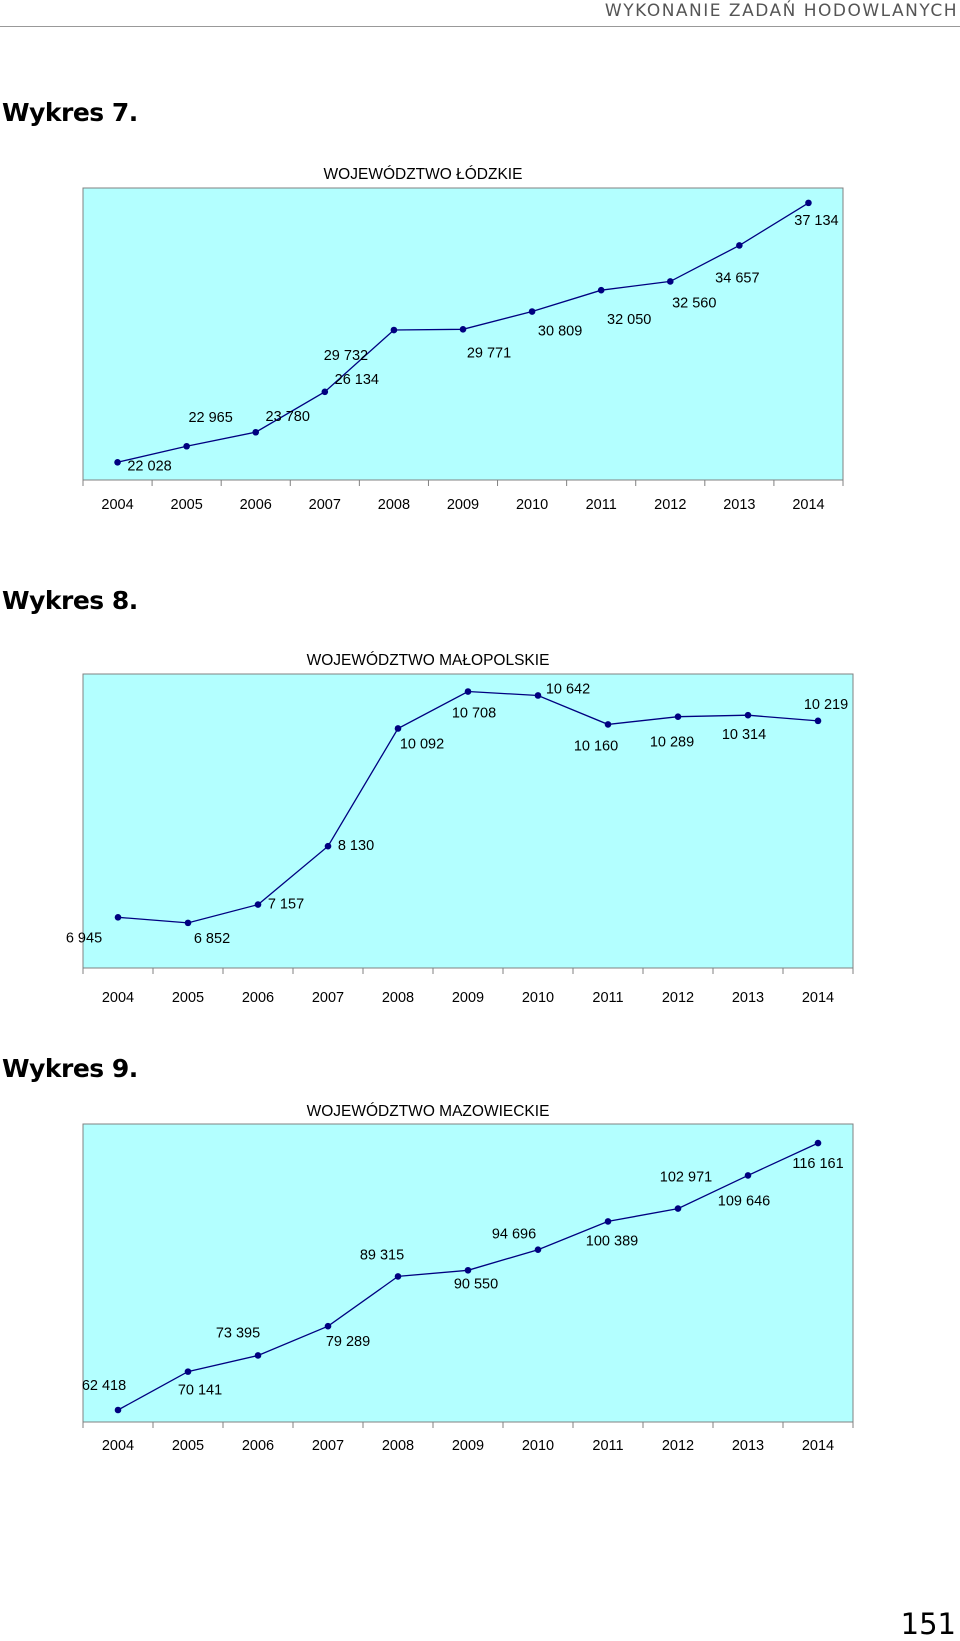 This screenshot has width=960, height=1641. What do you see at coordinates (70, 1068) in the screenshot?
I see `figure-caption-9: Wykres 9.` at bounding box center [70, 1068].